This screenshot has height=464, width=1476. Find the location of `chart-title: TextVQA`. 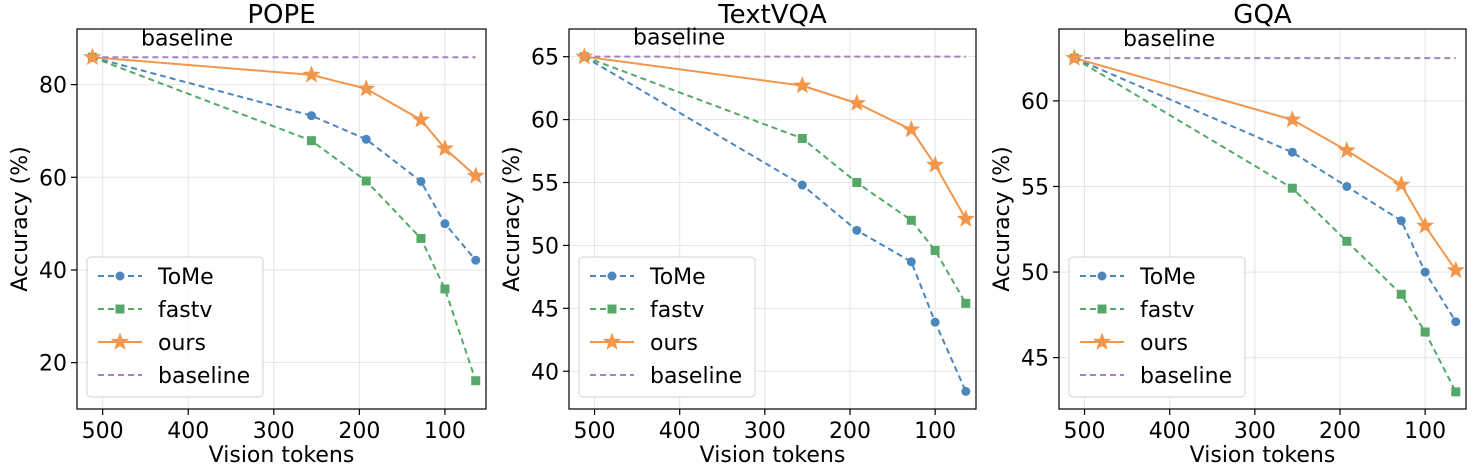

chart-title: TextVQA is located at coordinates (772, 15).